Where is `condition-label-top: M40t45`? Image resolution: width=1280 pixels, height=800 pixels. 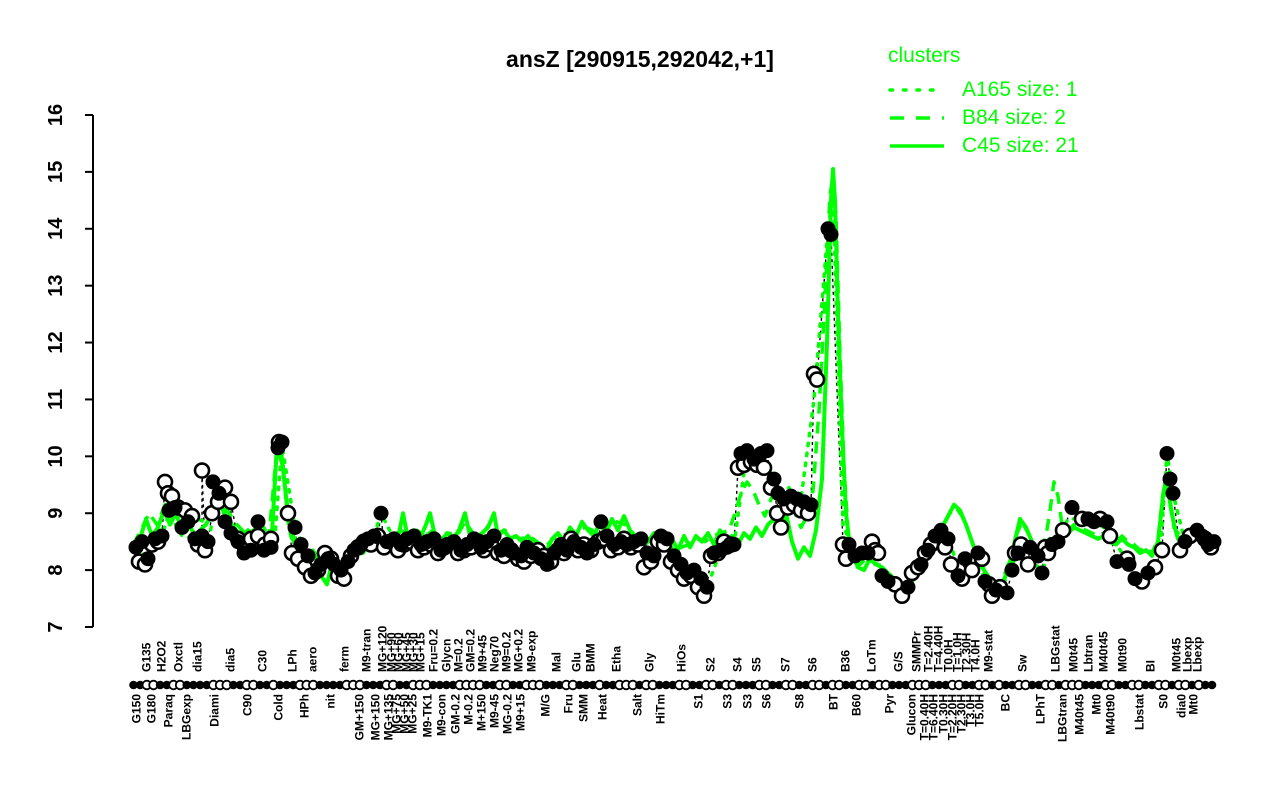
condition-label-top: M40t45 is located at coordinates (1104, 651).